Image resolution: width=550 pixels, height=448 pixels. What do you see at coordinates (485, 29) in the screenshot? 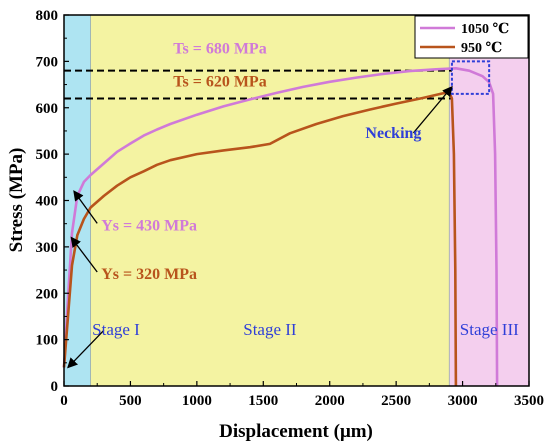
I see `legend-label: 1050 ℃` at bounding box center [485, 29].